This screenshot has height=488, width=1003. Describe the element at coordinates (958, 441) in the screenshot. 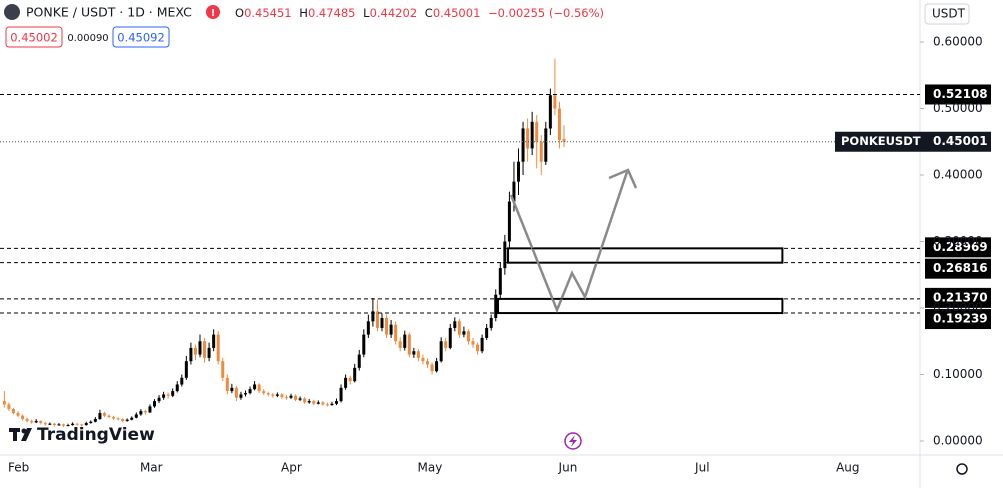

I see `y-tick-label: 0.00000` at that location.